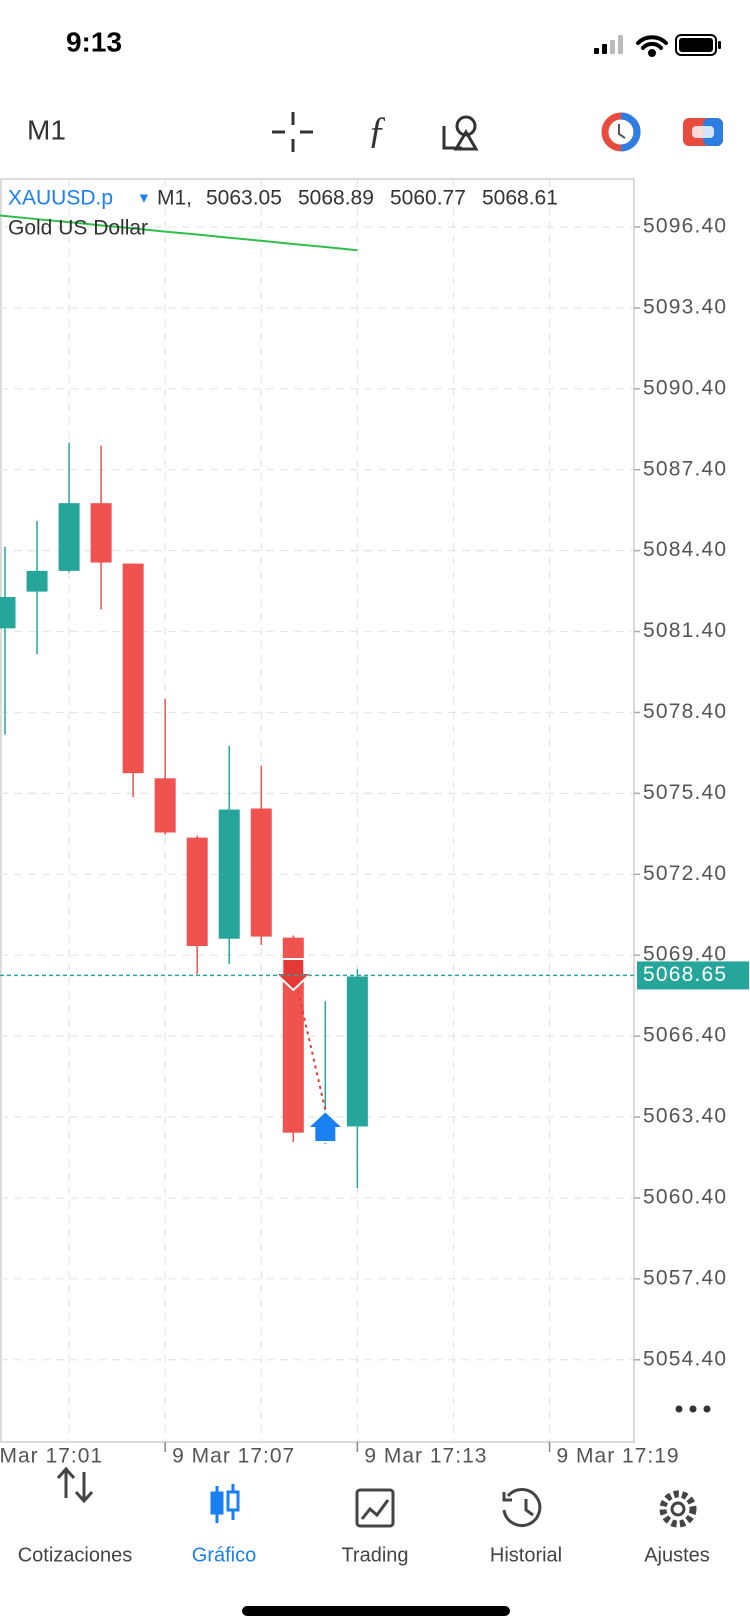  I want to click on home-indicator, so click(376, 1611).